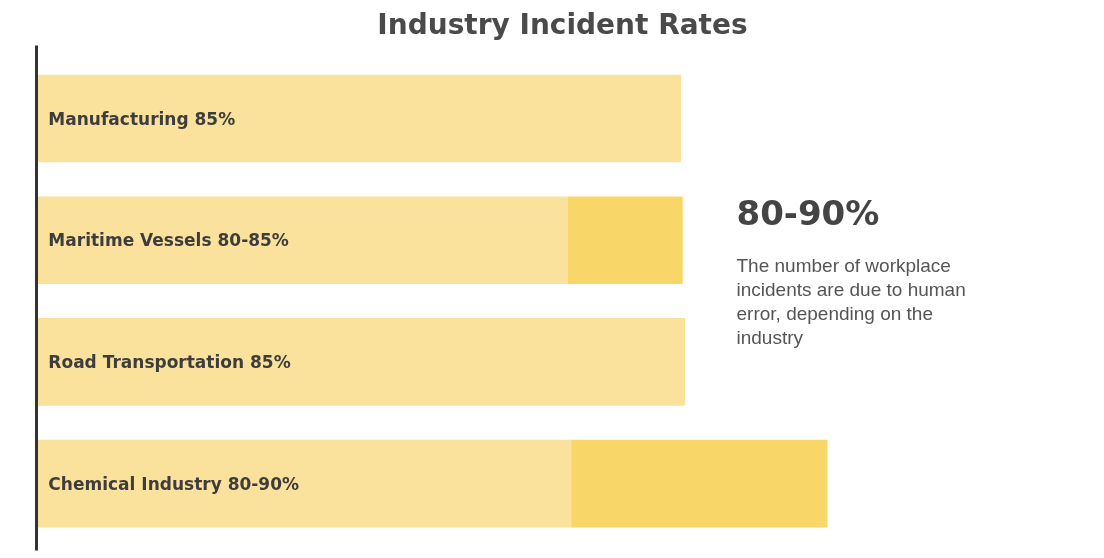 Image resolution: width=1104 pixels, height=558 pixels. Describe the element at coordinates (174, 483) in the screenshot. I see `y-tick-label: Chemical Industry 80-90%` at that location.